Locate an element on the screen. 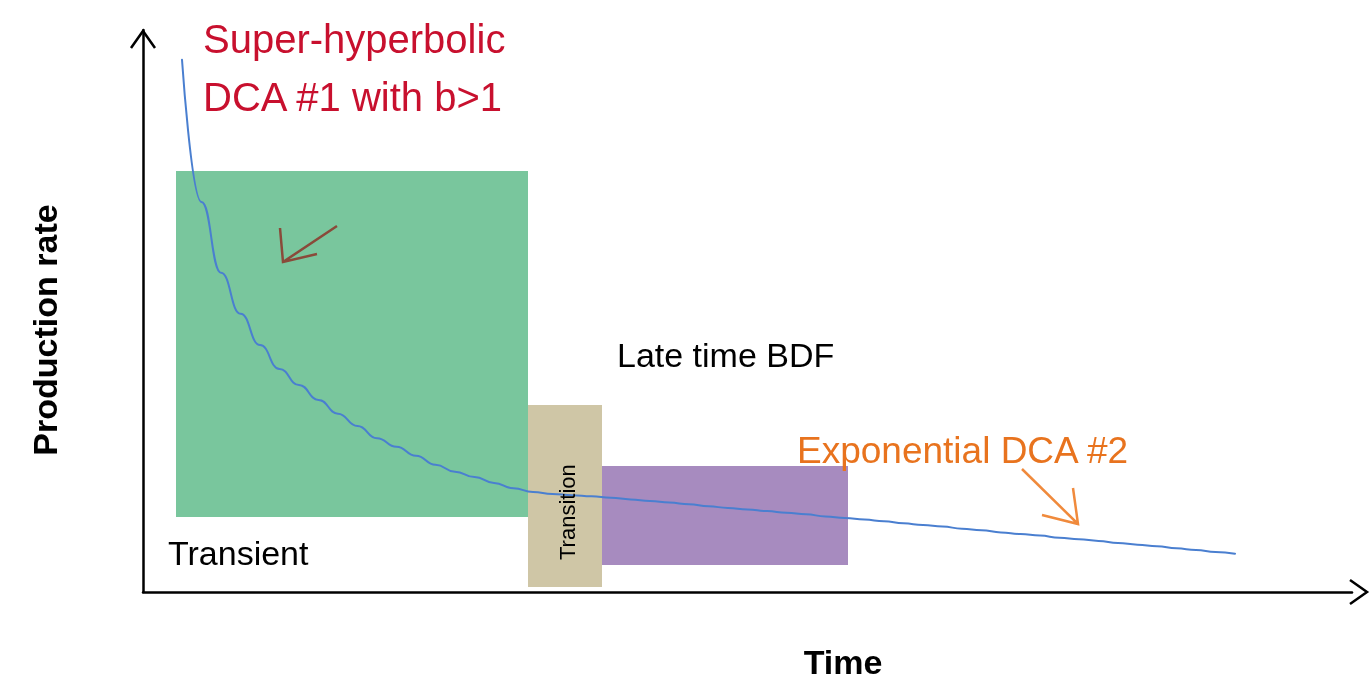 This screenshot has height=683, width=1371. x-axis-title: Time is located at coordinates (843, 662).